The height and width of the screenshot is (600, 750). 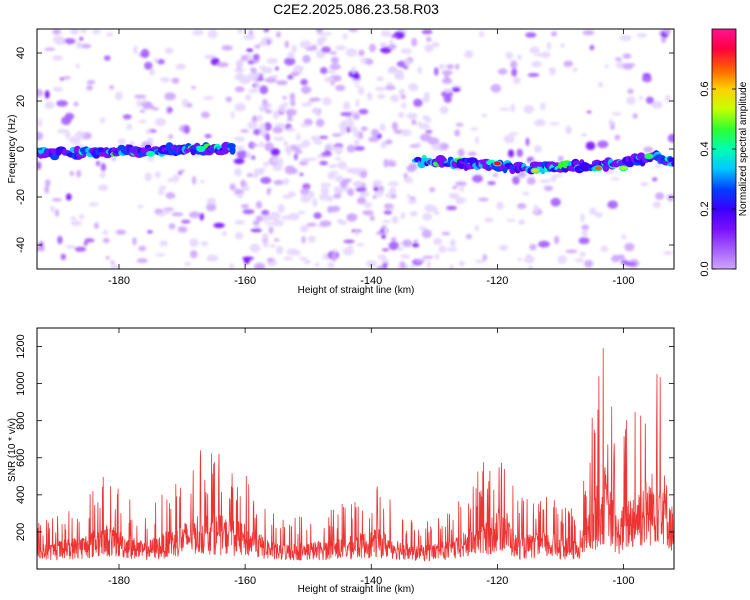 What do you see at coordinates (717, 179) in the screenshot?
I see `colorbar-ticks: 0.0 0.2 0.4 0.6` at bounding box center [717, 179].